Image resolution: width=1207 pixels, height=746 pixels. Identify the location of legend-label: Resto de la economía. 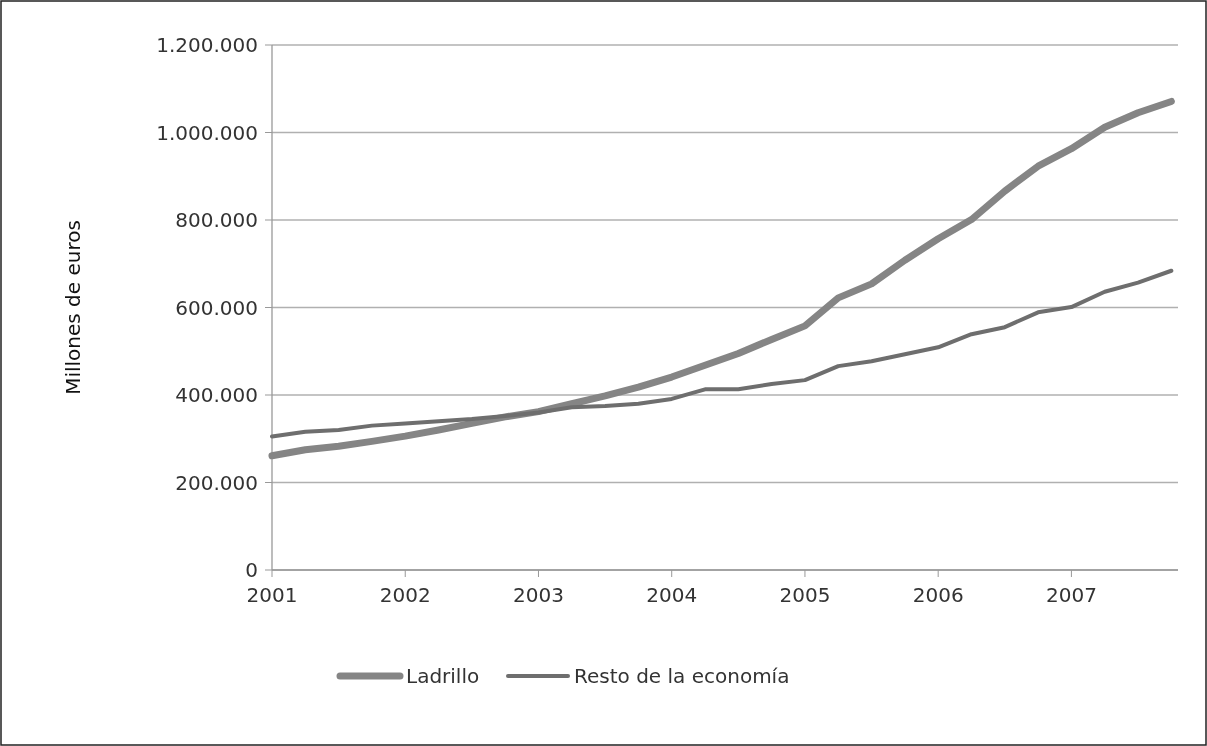
(682, 676).